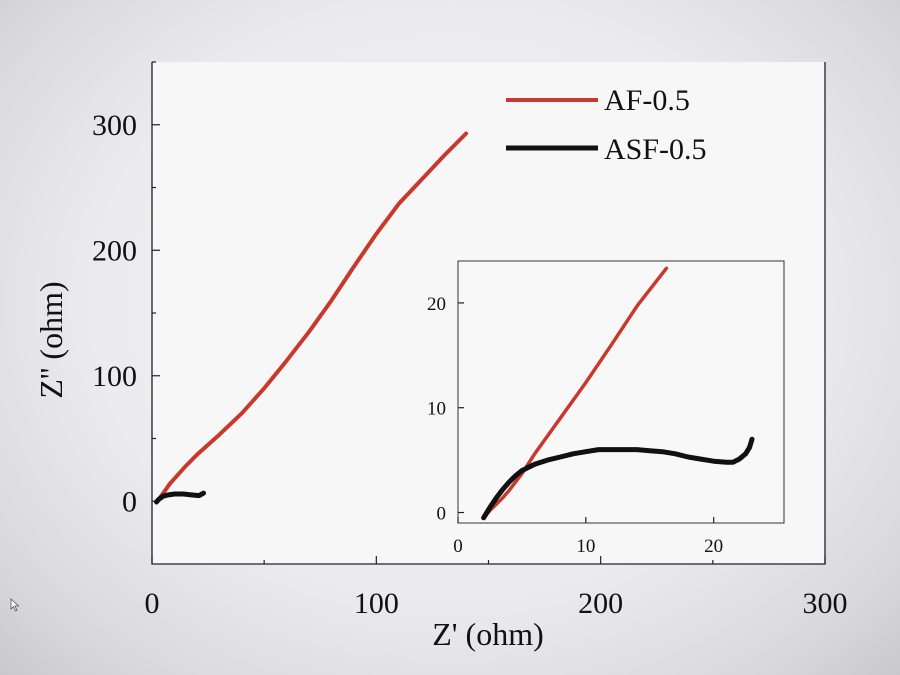  Describe the element at coordinates (488, 634) in the screenshot. I see `x-axis-title: Z' (ohm)` at that location.